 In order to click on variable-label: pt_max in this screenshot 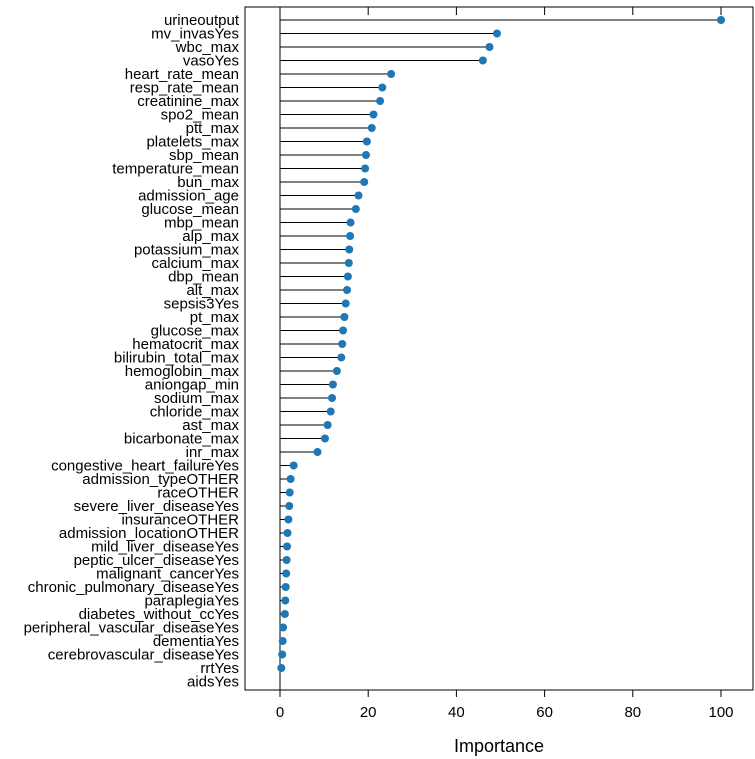, I will do `click(215, 317)`.